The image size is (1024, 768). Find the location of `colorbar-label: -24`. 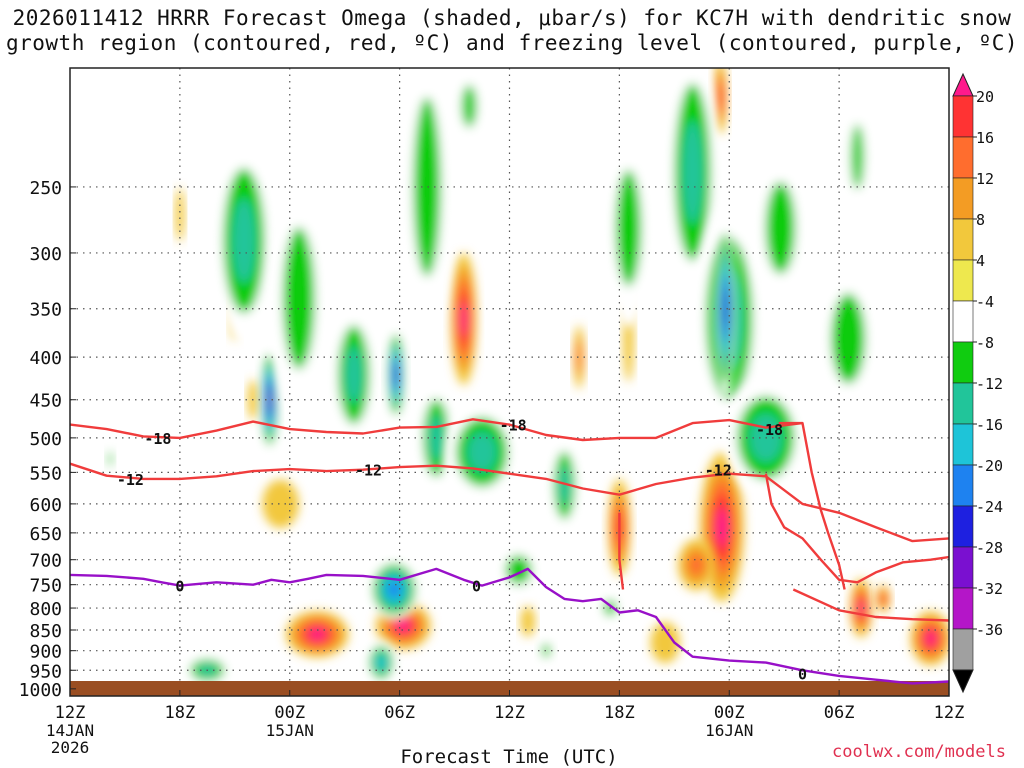

colorbar-label: -24 is located at coordinates (989, 507).